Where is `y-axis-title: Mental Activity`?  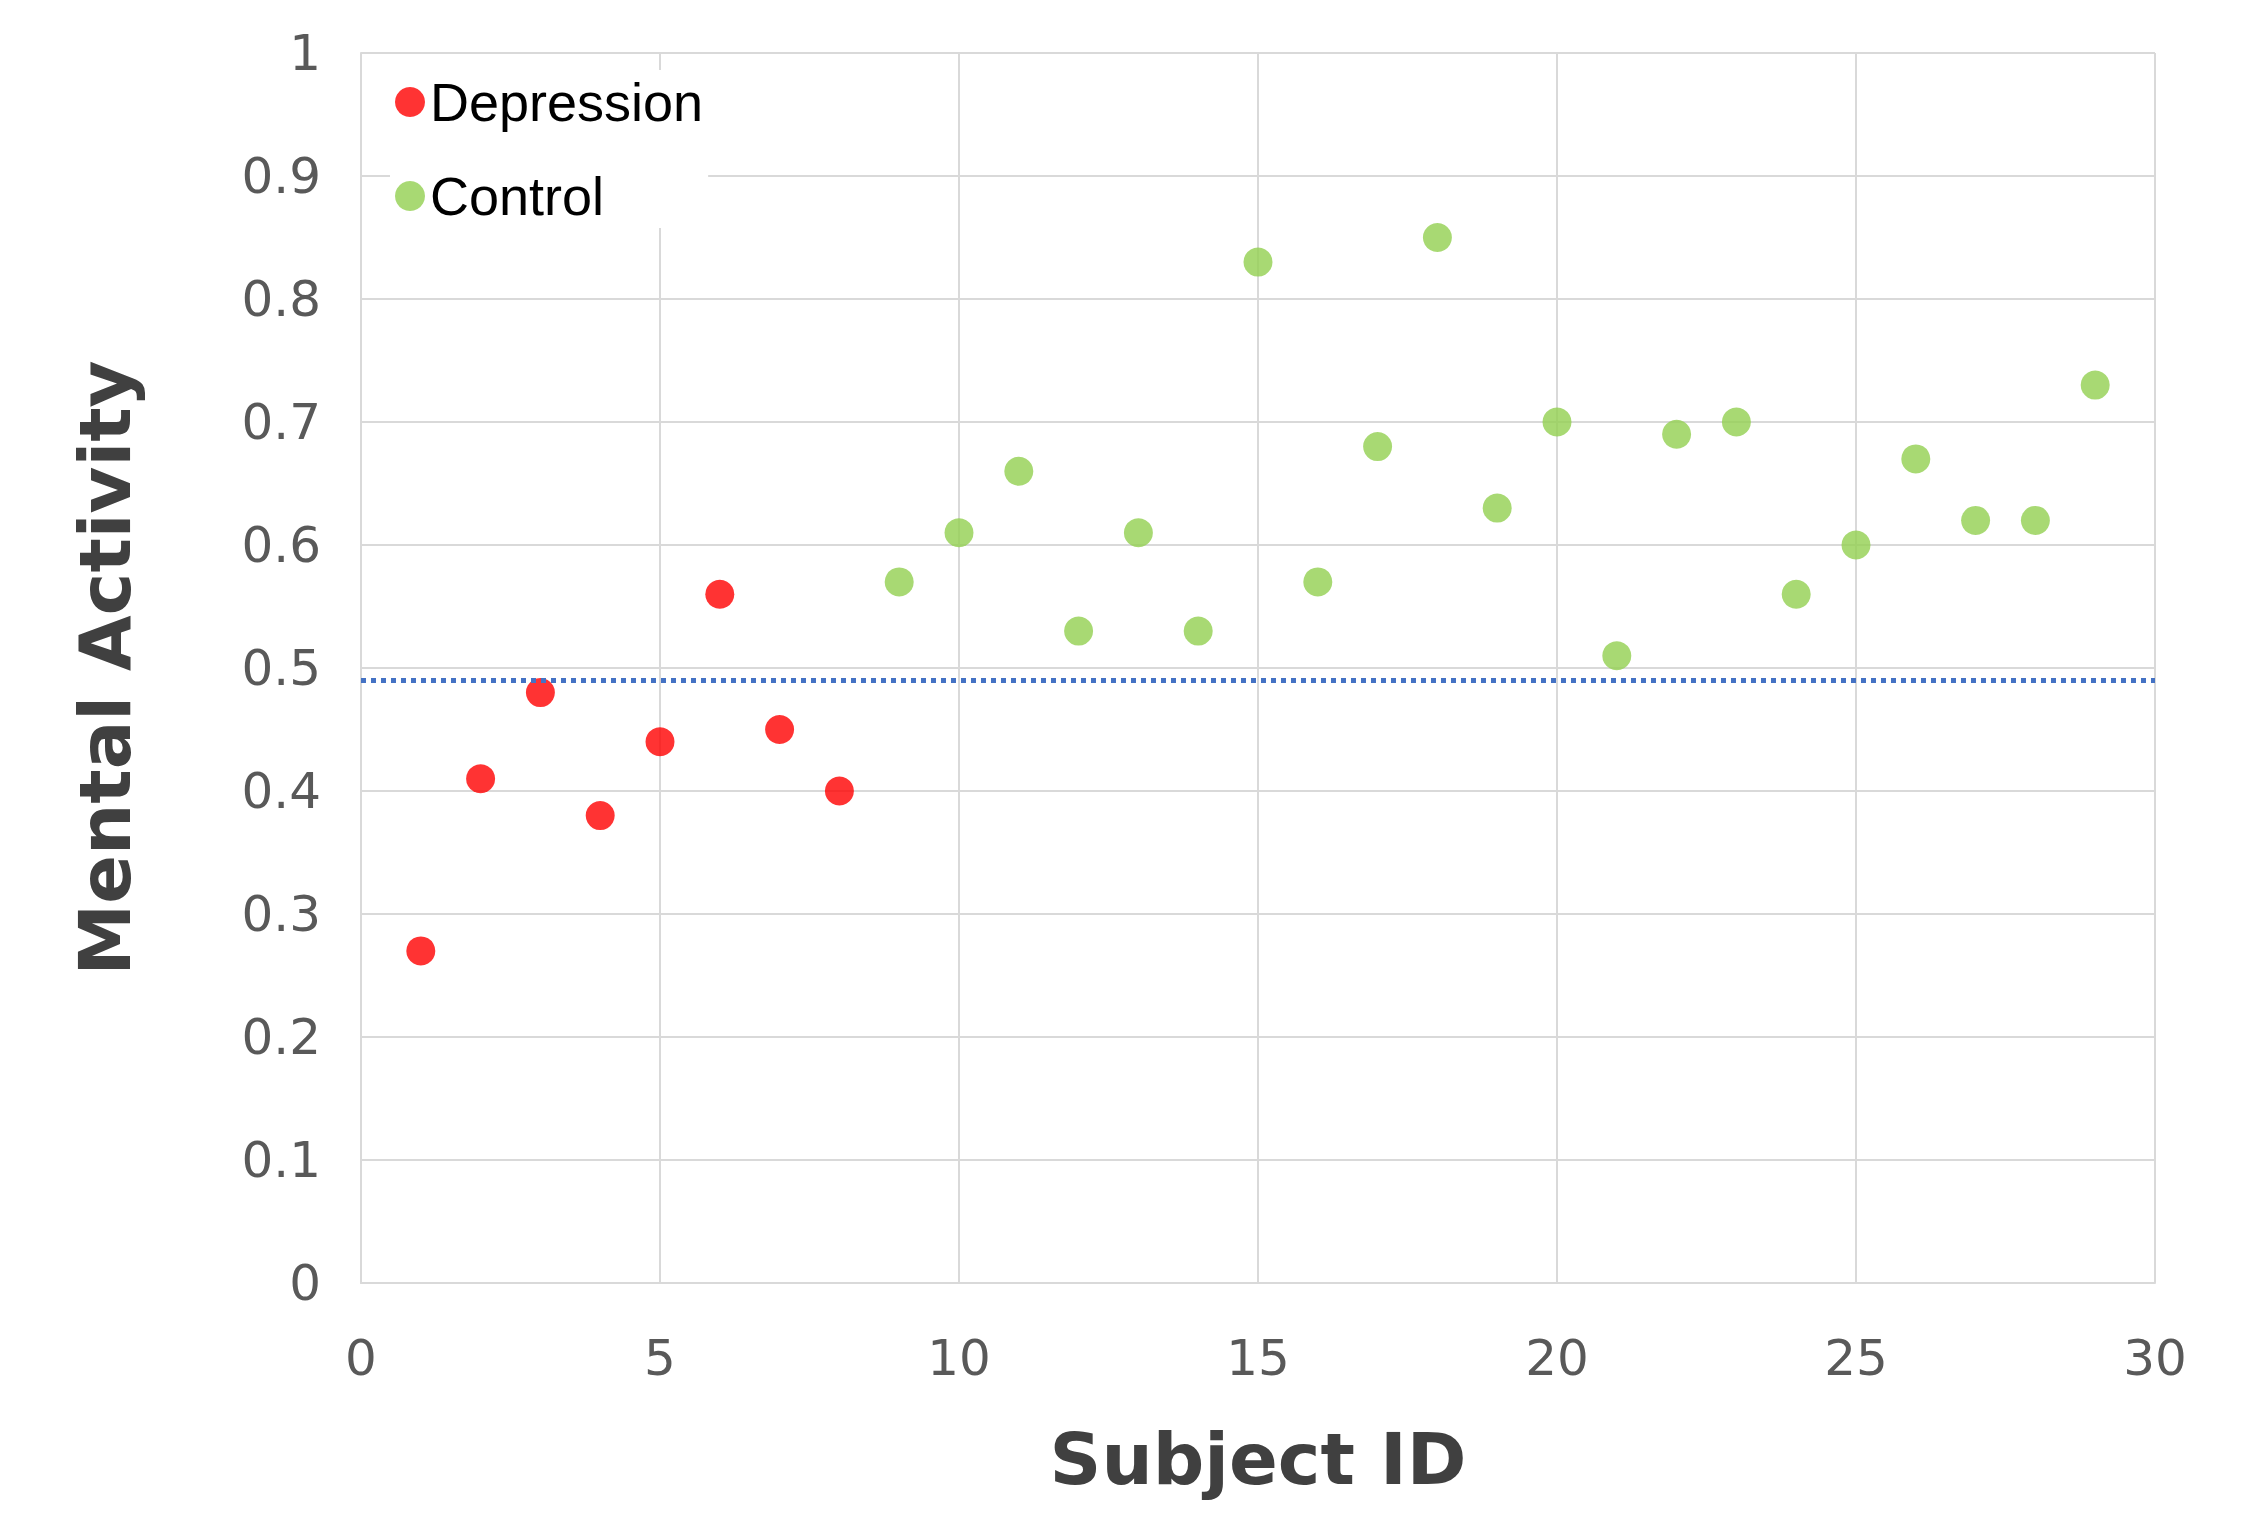 y-axis-title: Mental Activity is located at coordinates (105, 668).